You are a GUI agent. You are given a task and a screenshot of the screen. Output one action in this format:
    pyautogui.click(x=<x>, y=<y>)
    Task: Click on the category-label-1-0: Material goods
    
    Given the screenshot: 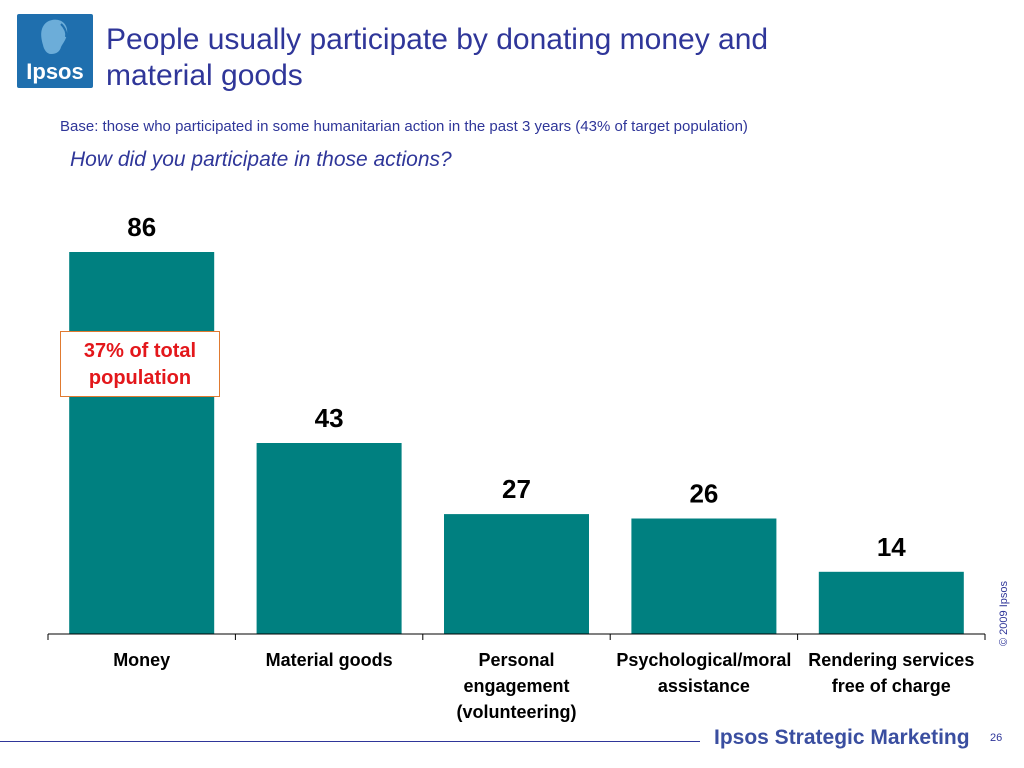 What is the action you would take?
    pyautogui.click(x=329, y=660)
    